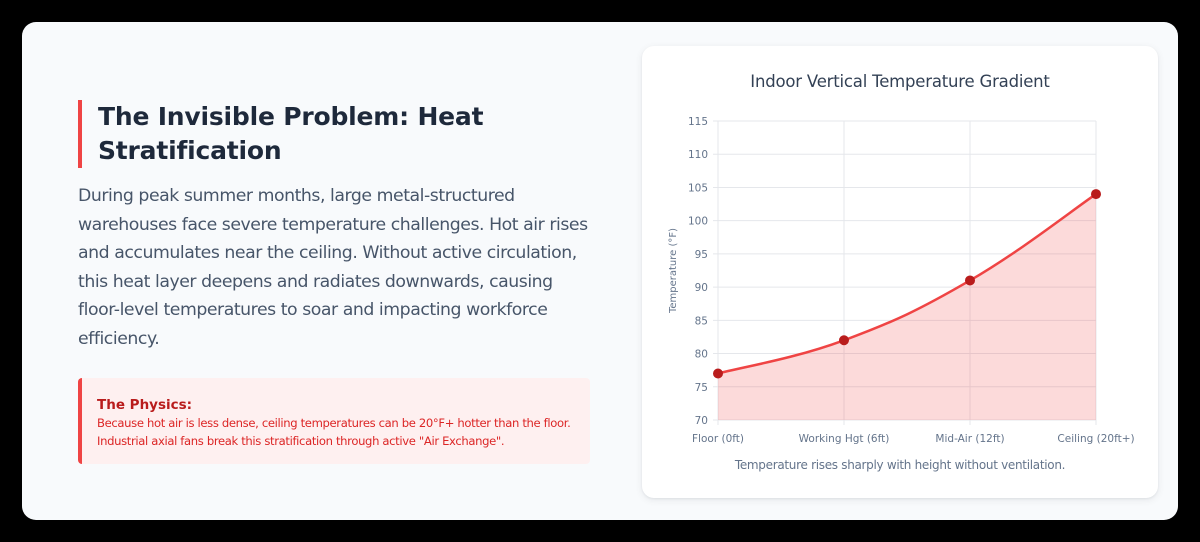 Image resolution: width=1200 pixels, height=542 pixels. I want to click on y-tick-label: 115, so click(698, 122).